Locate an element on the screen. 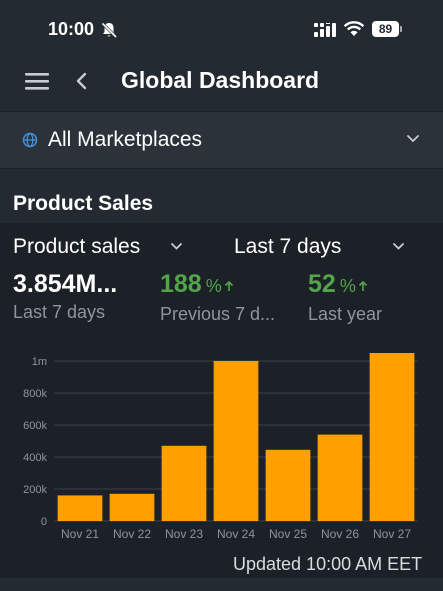 The width and height of the screenshot is (443, 591). menu-icon is located at coordinates (37, 81).